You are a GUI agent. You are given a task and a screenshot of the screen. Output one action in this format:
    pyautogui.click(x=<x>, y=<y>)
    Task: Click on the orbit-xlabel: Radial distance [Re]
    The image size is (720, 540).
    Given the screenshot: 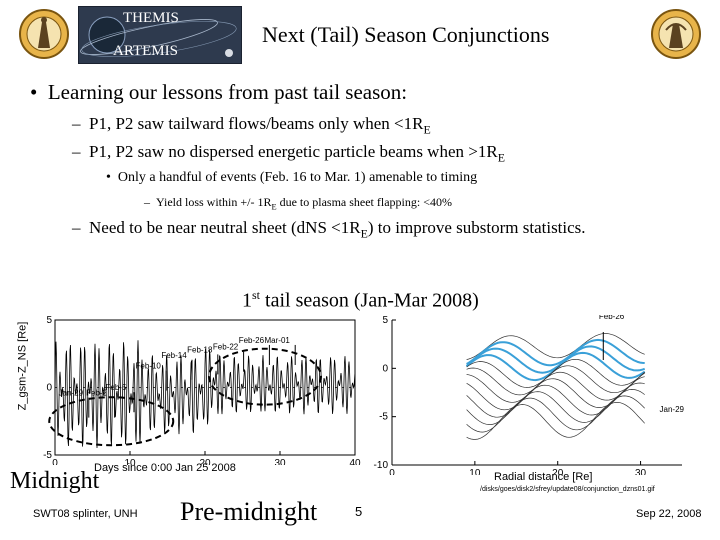 What is the action you would take?
    pyautogui.click(x=543, y=477)
    